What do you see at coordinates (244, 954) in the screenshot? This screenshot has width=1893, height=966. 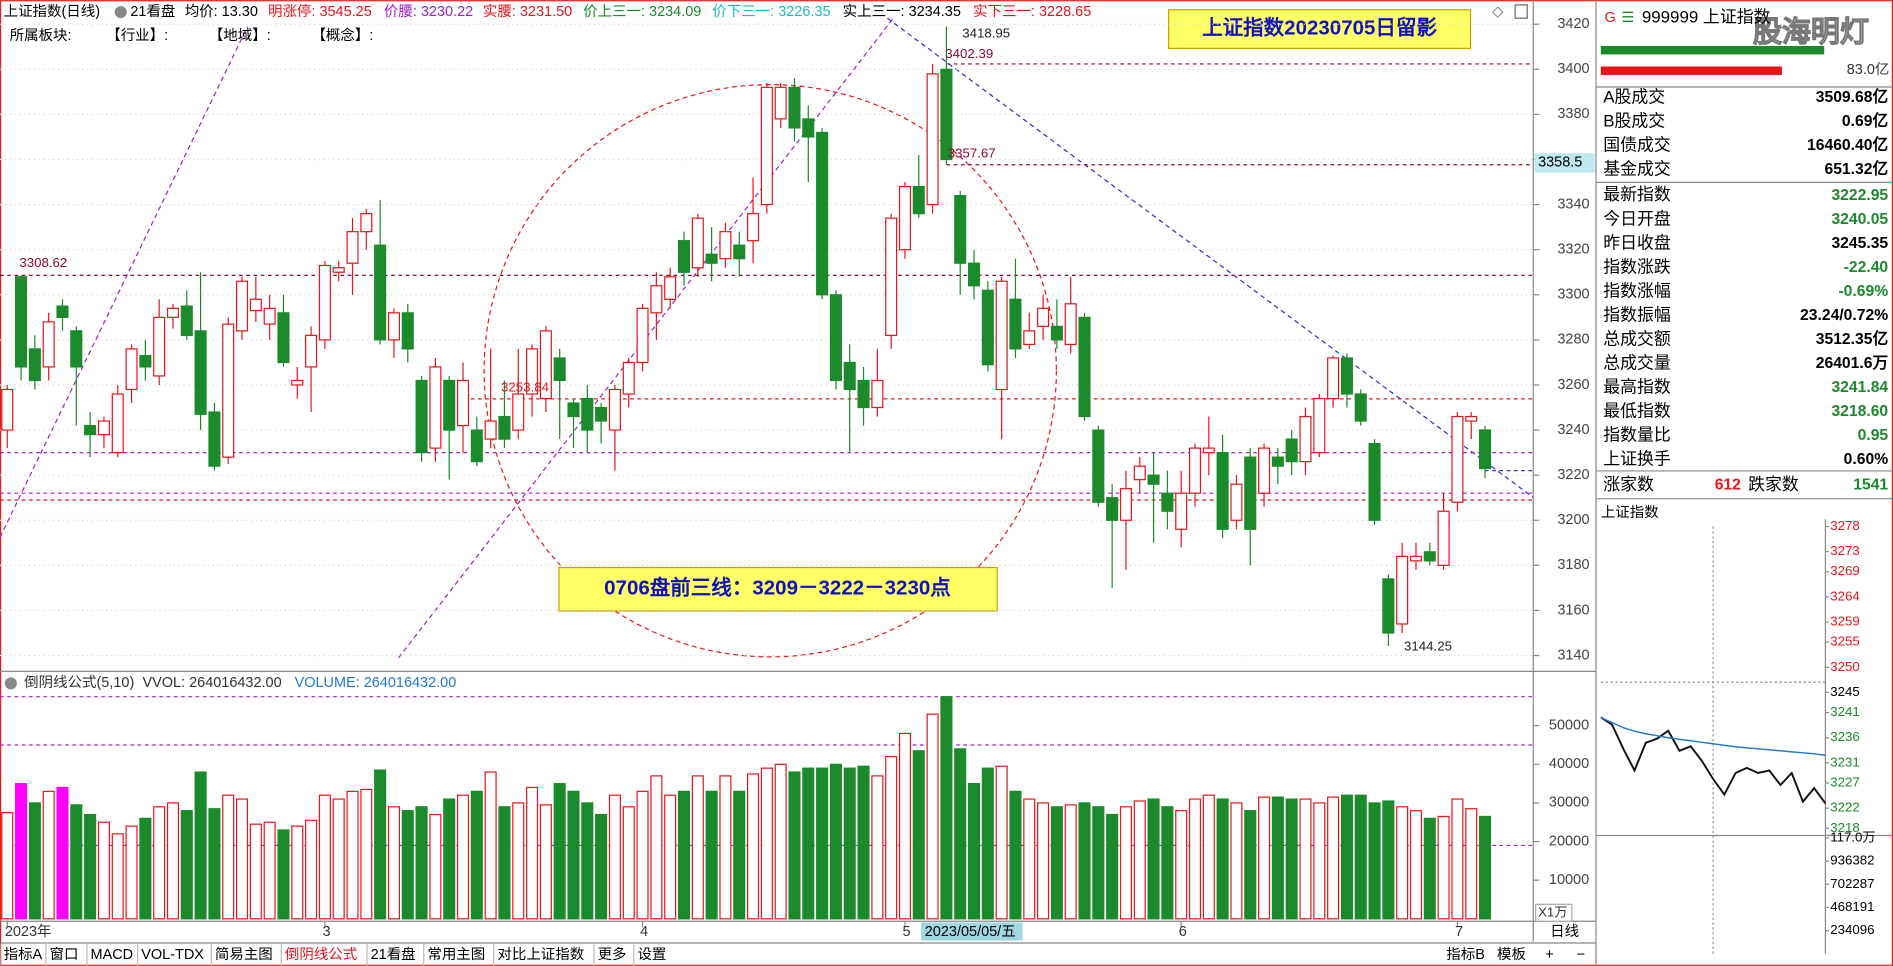 I see `toolbar-button: 简易主图` at bounding box center [244, 954].